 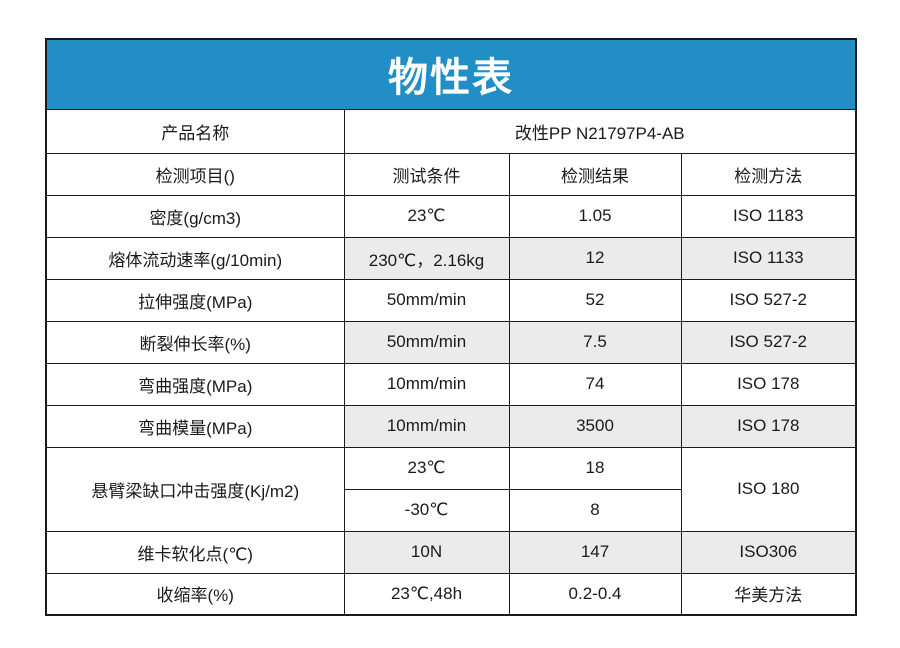 What do you see at coordinates (195, 258) in the screenshot?
I see `property-cell: 熔体流动速率(g/10min)` at bounding box center [195, 258].